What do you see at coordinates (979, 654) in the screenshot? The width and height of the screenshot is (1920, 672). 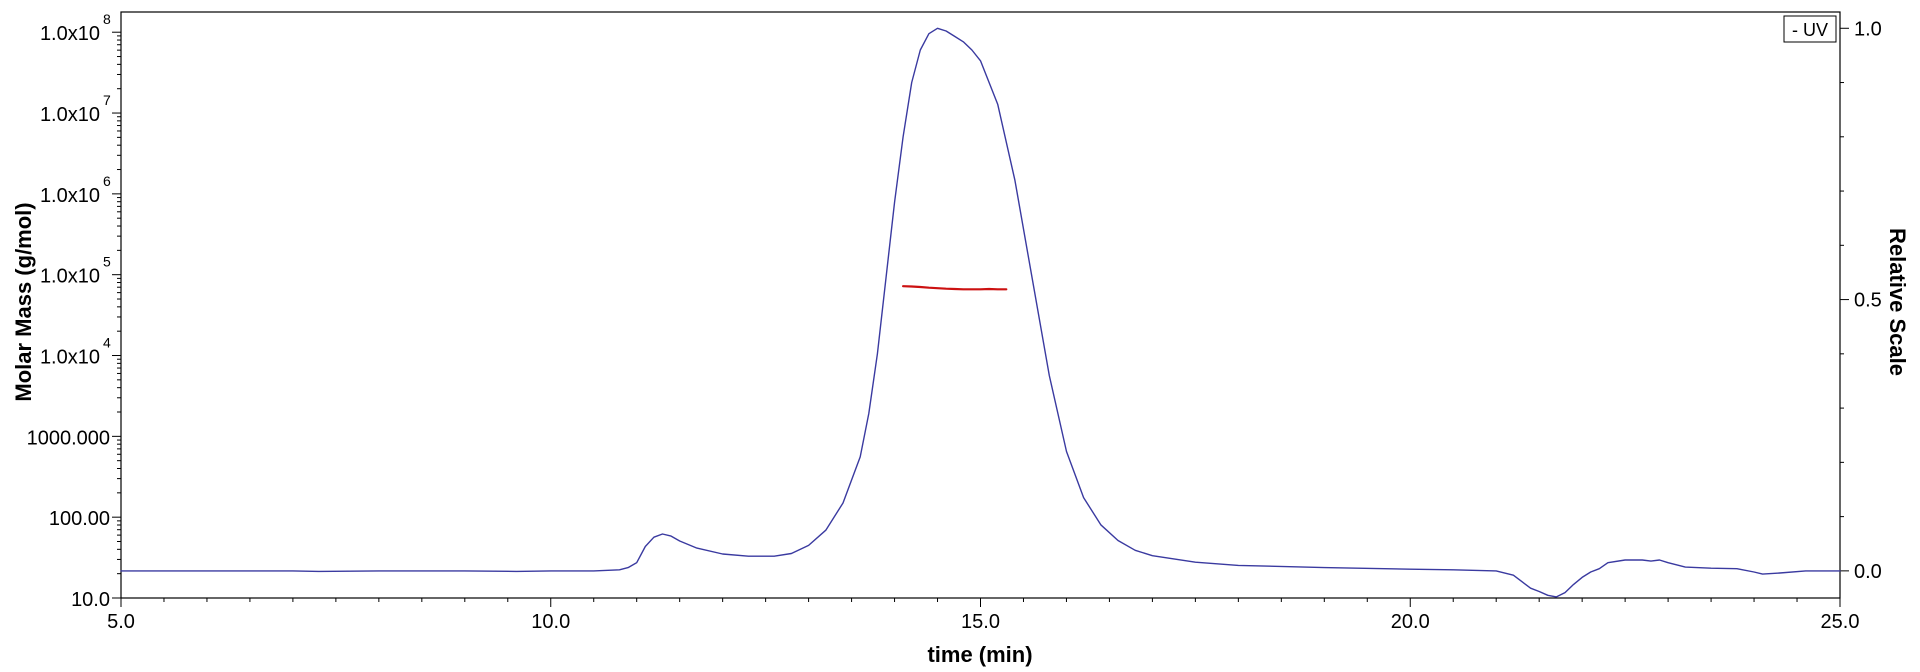 I see `x-axis-title: time (min)` at bounding box center [979, 654].